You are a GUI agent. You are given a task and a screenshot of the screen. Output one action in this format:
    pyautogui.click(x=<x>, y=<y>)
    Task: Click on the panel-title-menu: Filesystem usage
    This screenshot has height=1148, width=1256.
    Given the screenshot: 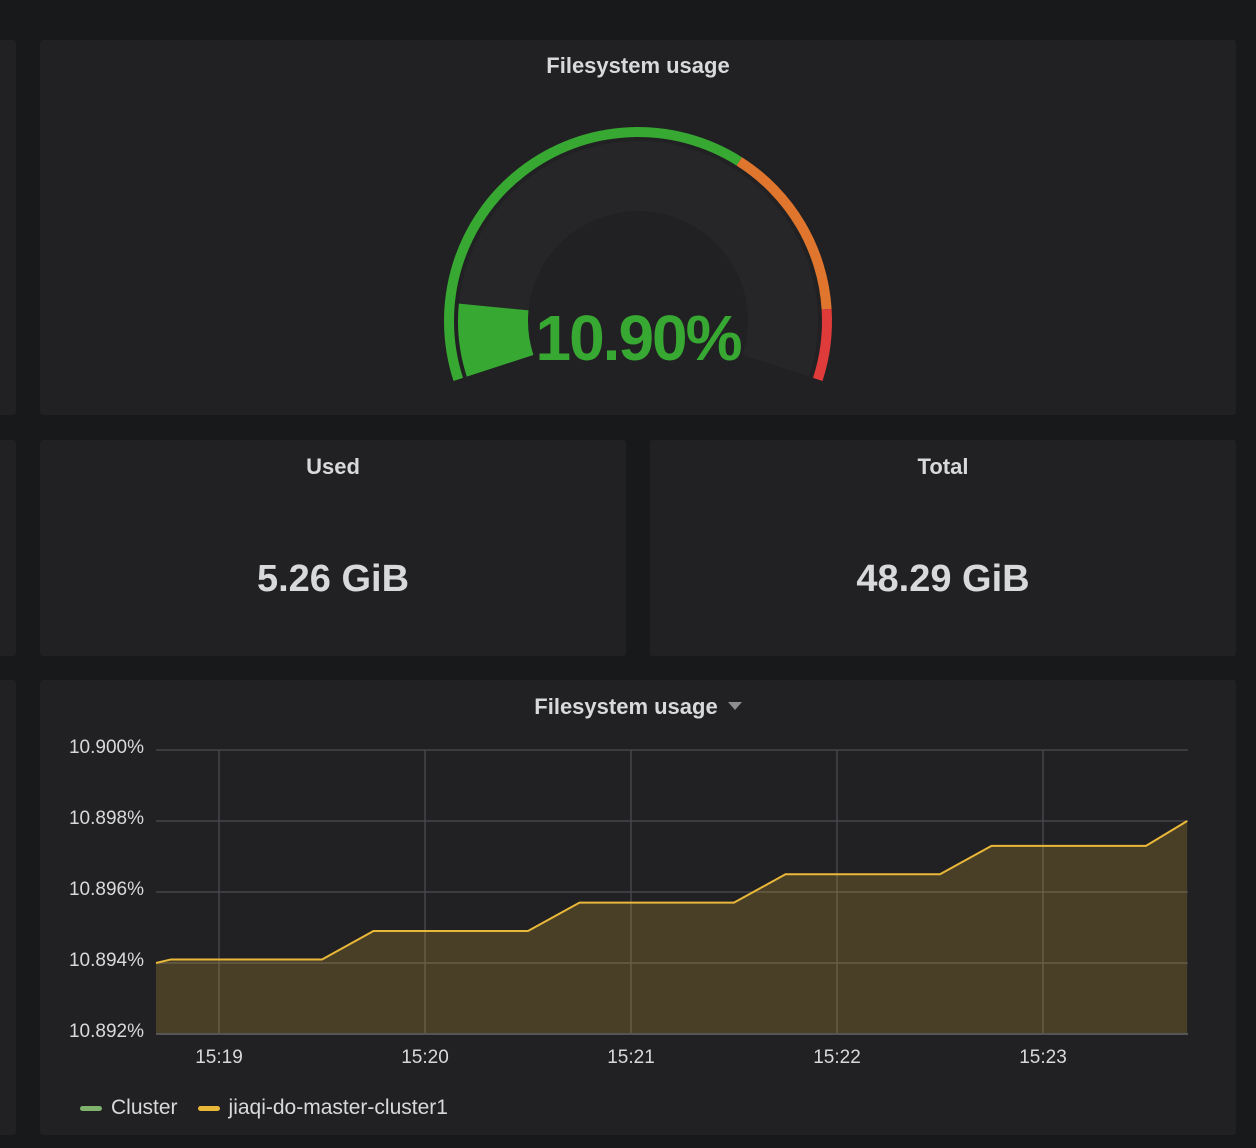 What is the action you would take?
    pyautogui.click(x=638, y=707)
    